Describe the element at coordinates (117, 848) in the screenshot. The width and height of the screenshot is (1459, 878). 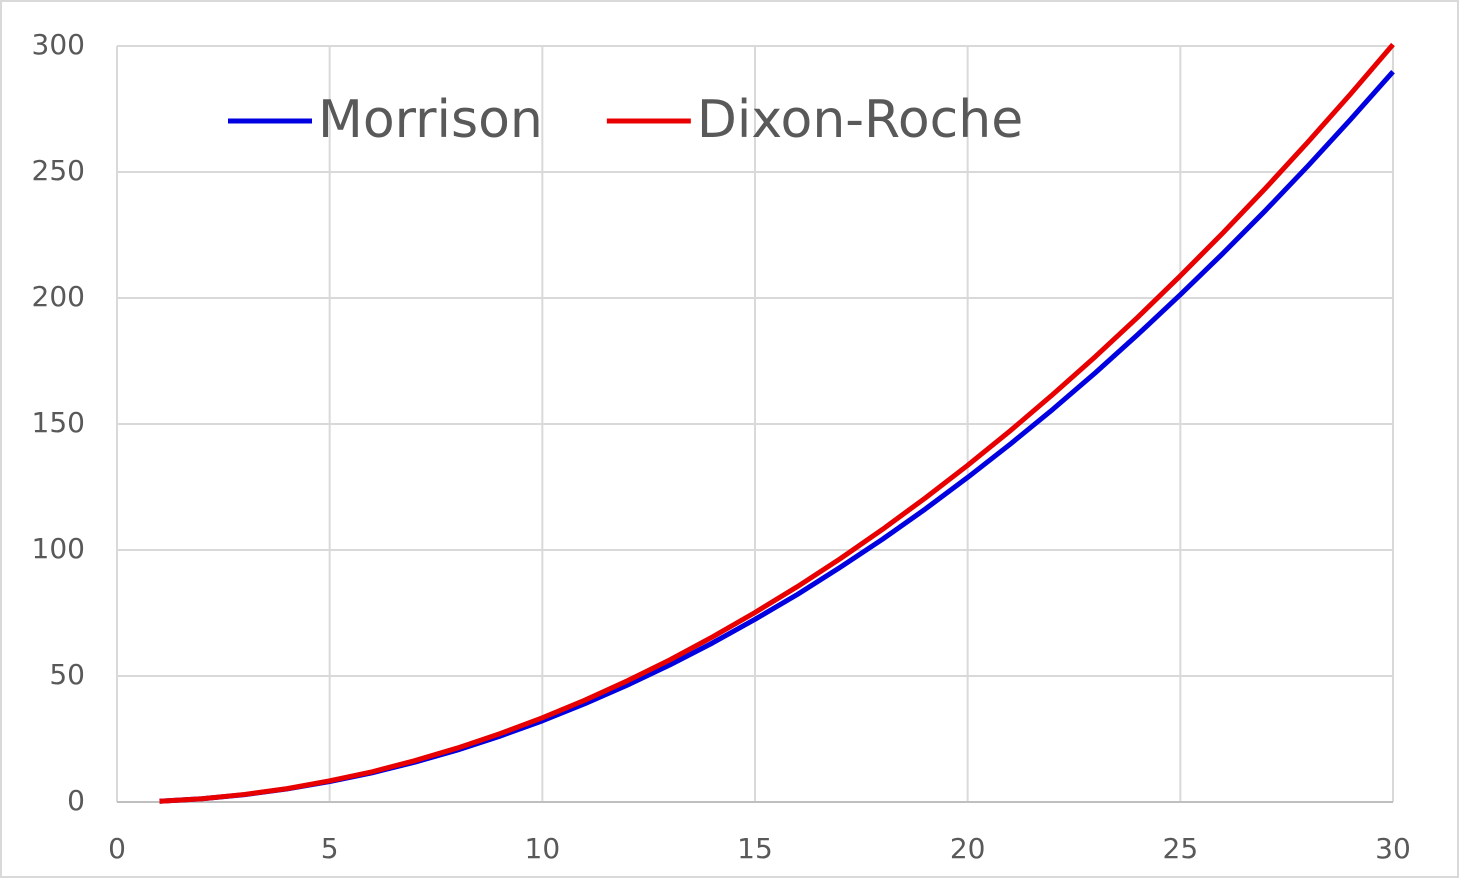
I see `x-tick-label: 0` at that location.